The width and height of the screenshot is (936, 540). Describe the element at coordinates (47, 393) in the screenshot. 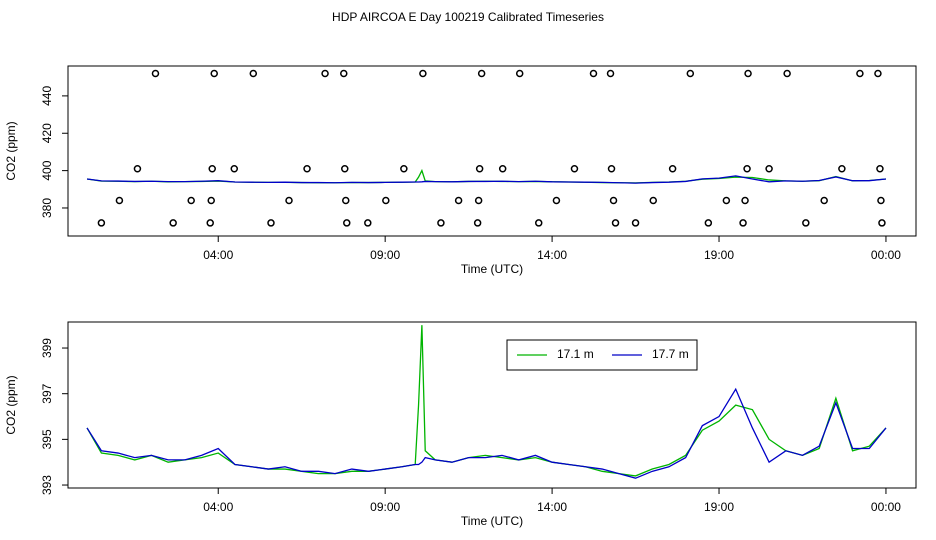

I see `y-tick-label: 397` at that location.